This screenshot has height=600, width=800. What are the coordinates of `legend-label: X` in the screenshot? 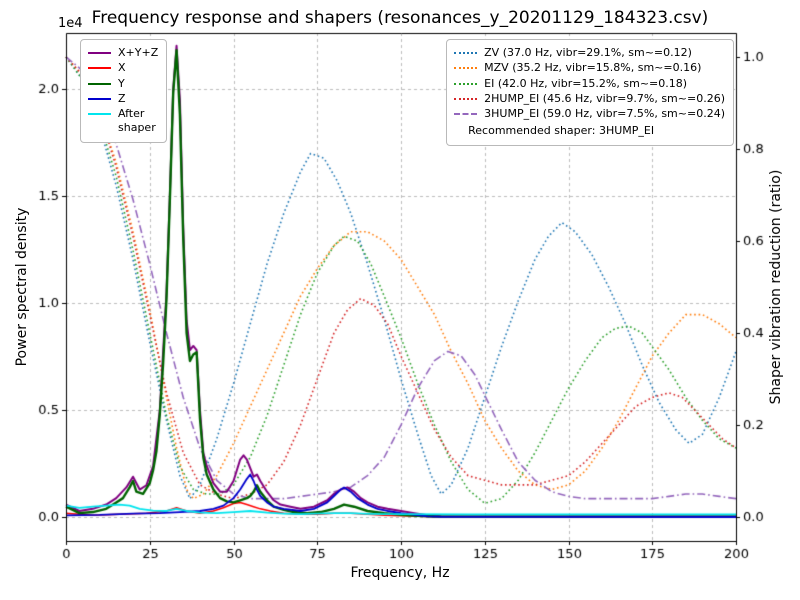 It's located at (122, 68).